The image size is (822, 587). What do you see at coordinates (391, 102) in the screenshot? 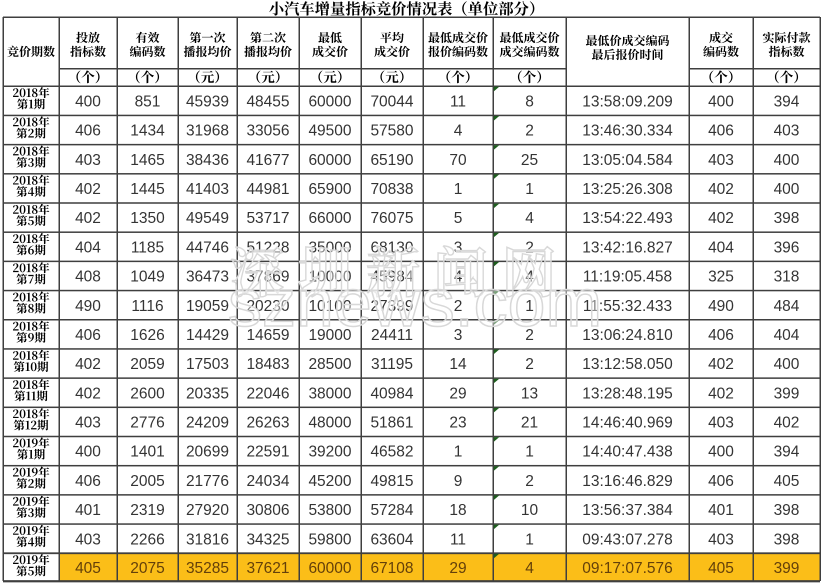
I see `svg-text: 70044` at bounding box center [391, 102].